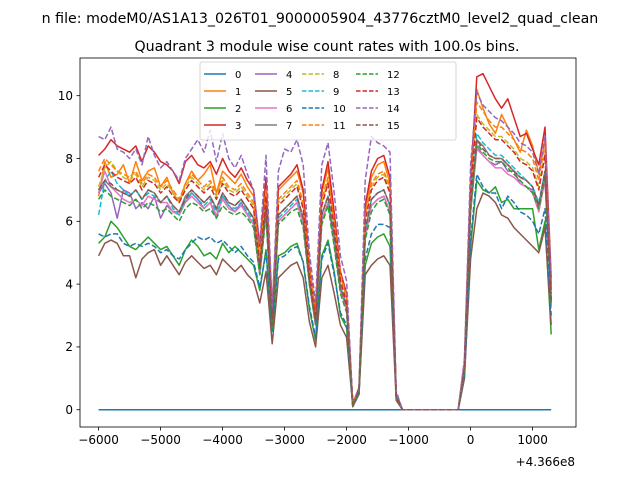  Describe the element at coordinates (69, 222) in the screenshot. I see `y-tick-label: 6` at that location.